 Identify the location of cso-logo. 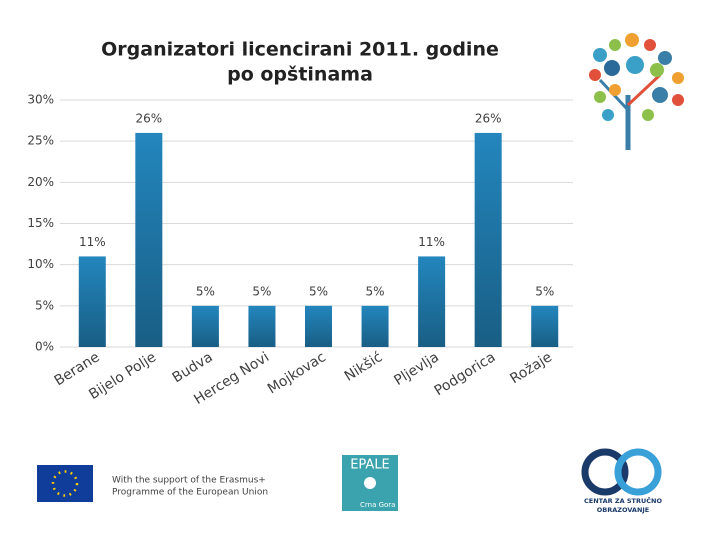
(621, 472).